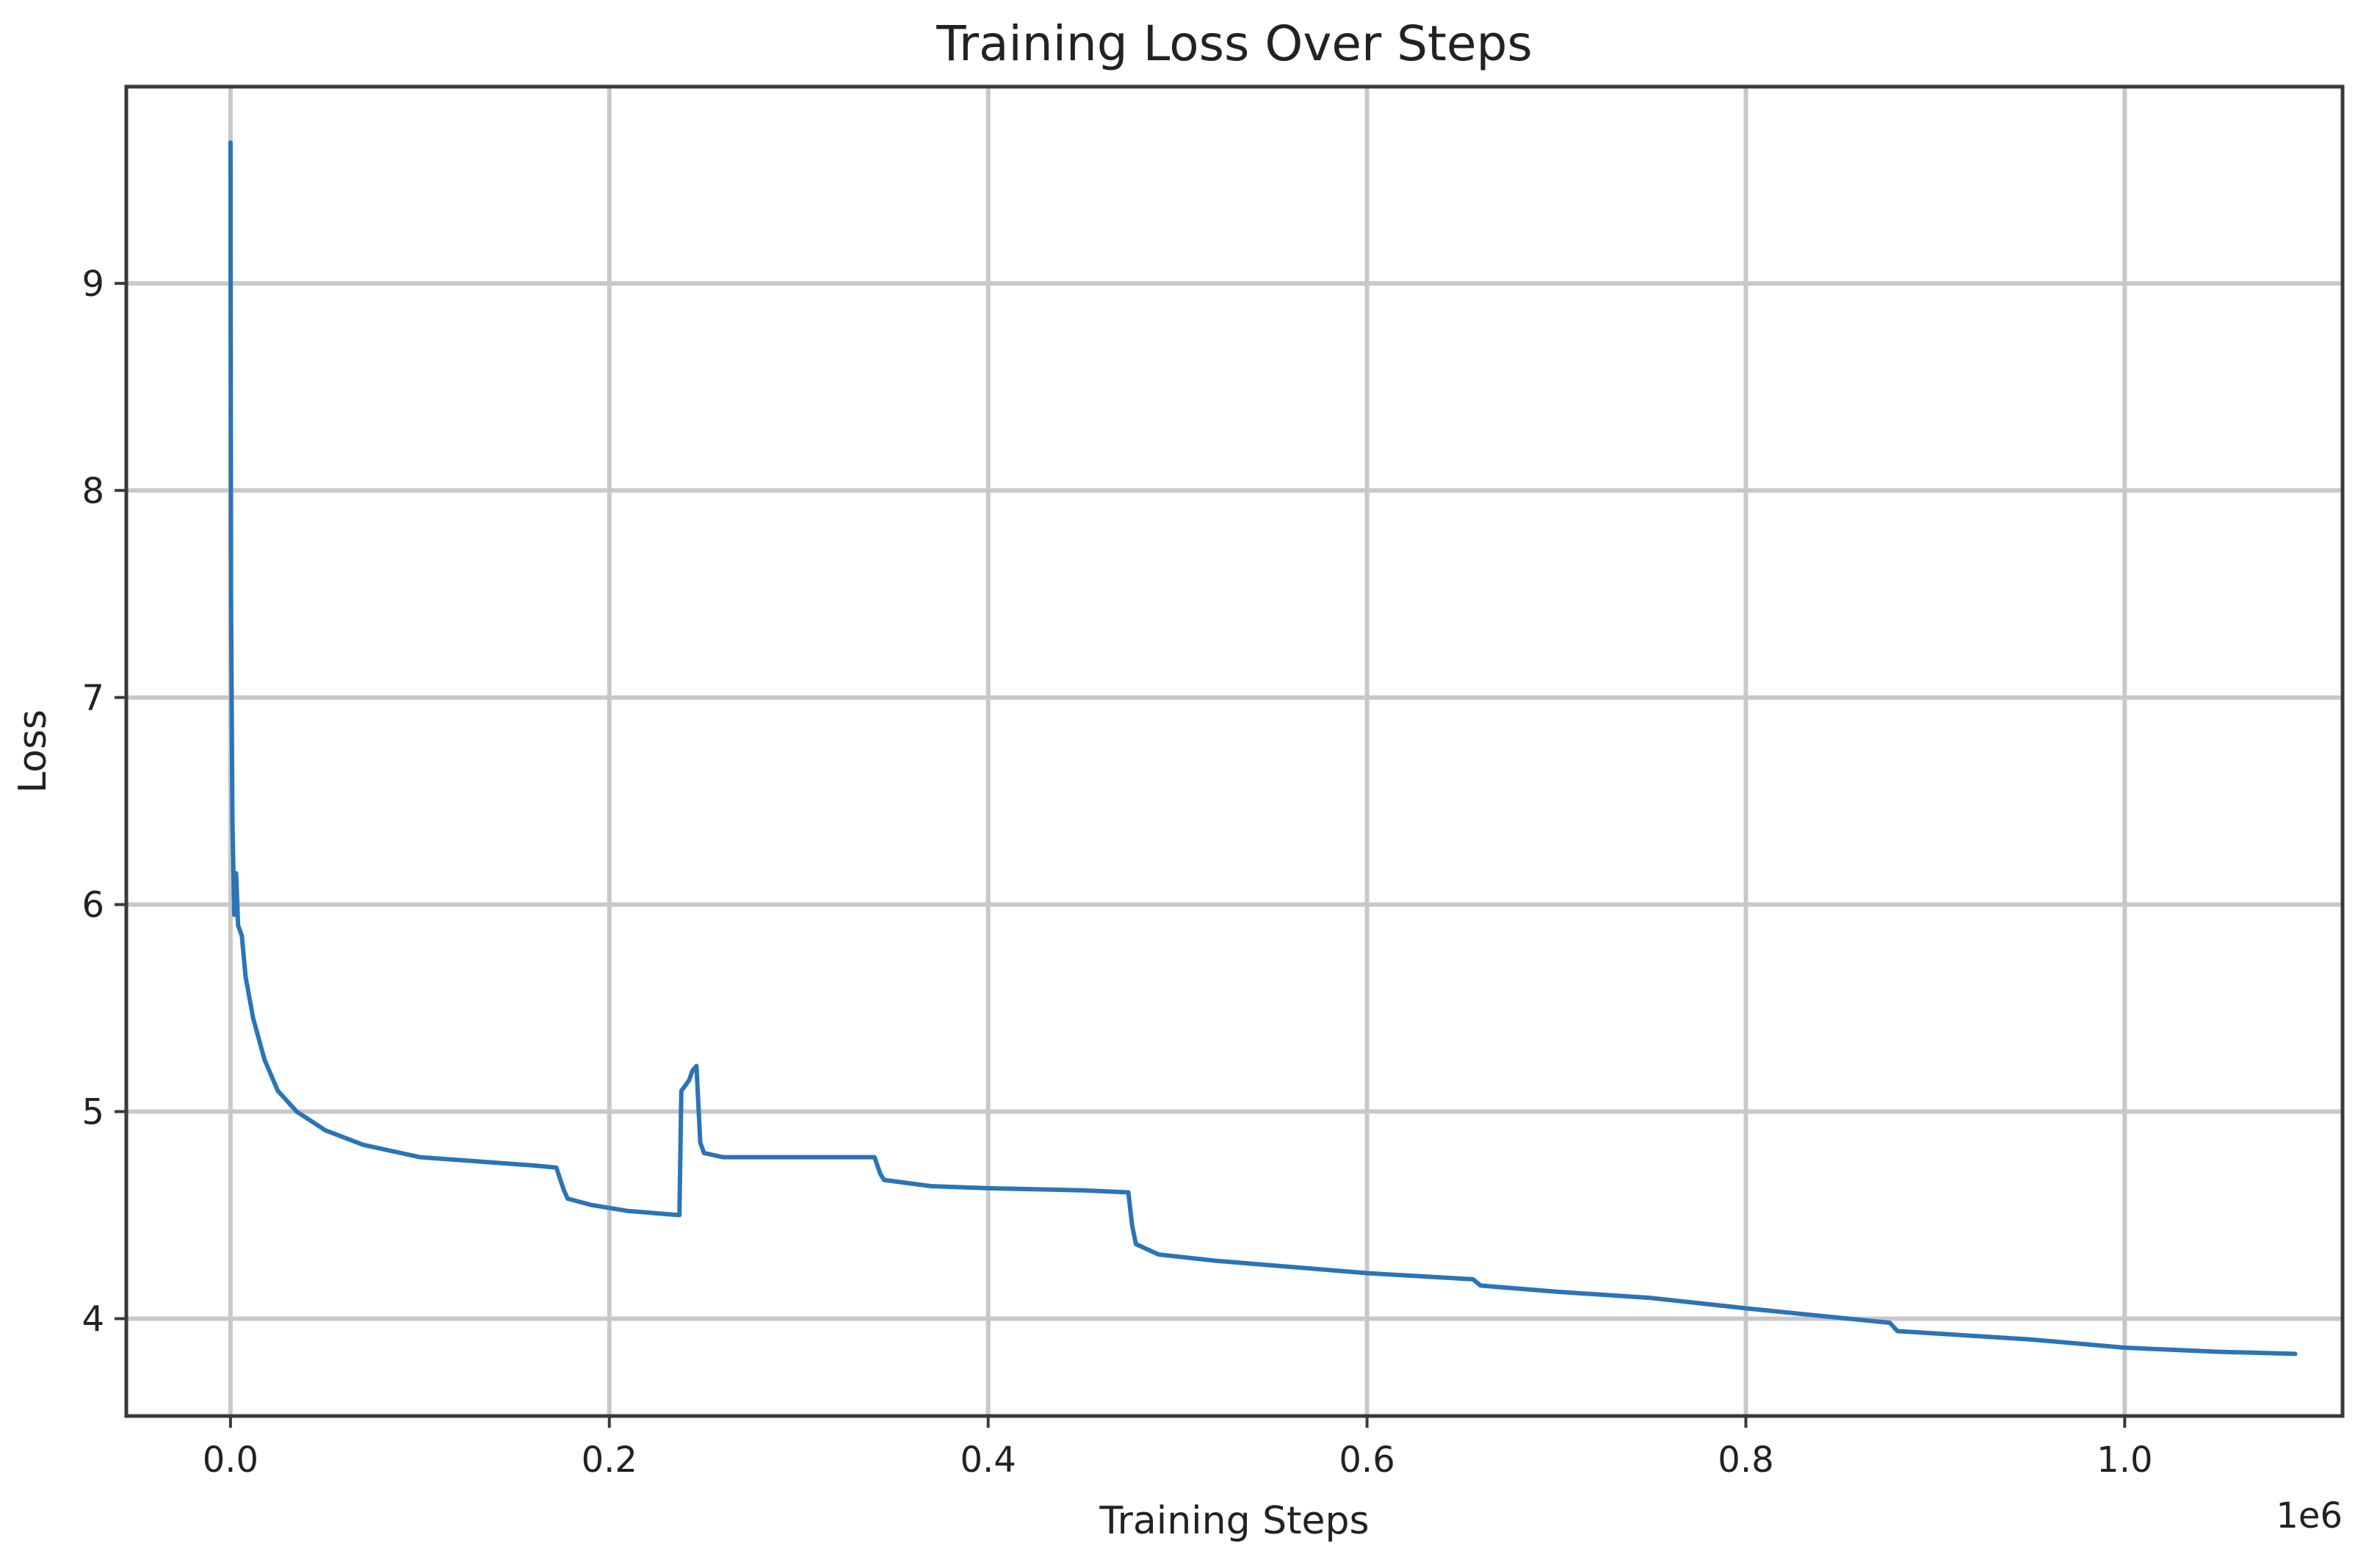 The width and height of the screenshot is (2380, 1557). I want to click on x-axis-offset-label: 1e6, so click(2309, 1515).